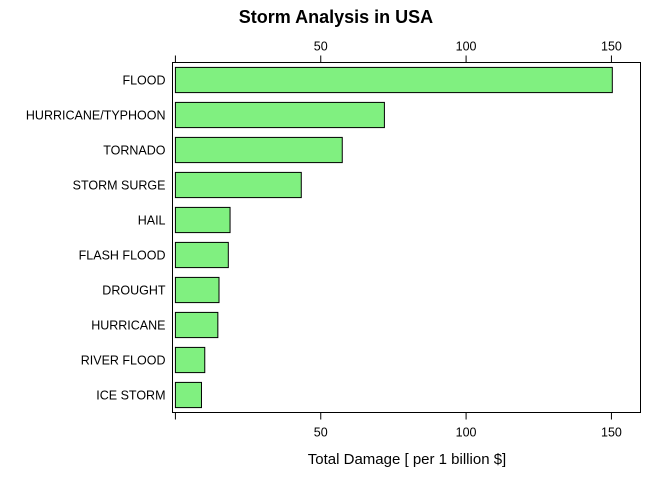 Image resolution: width=672 pixels, height=480 pixels. I want to click on bar-ice-storm, so click(188, 395).